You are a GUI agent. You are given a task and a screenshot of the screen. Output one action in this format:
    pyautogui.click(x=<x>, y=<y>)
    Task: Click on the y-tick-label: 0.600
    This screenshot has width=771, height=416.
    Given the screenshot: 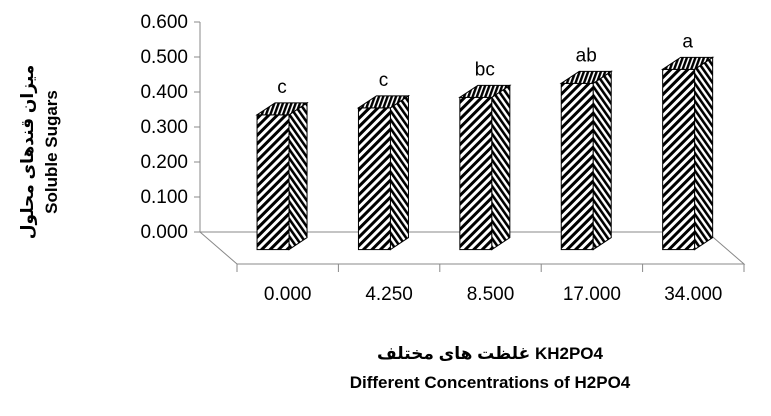 What is the action you would take?
    pyautogui.click(x=164, y=22)
    